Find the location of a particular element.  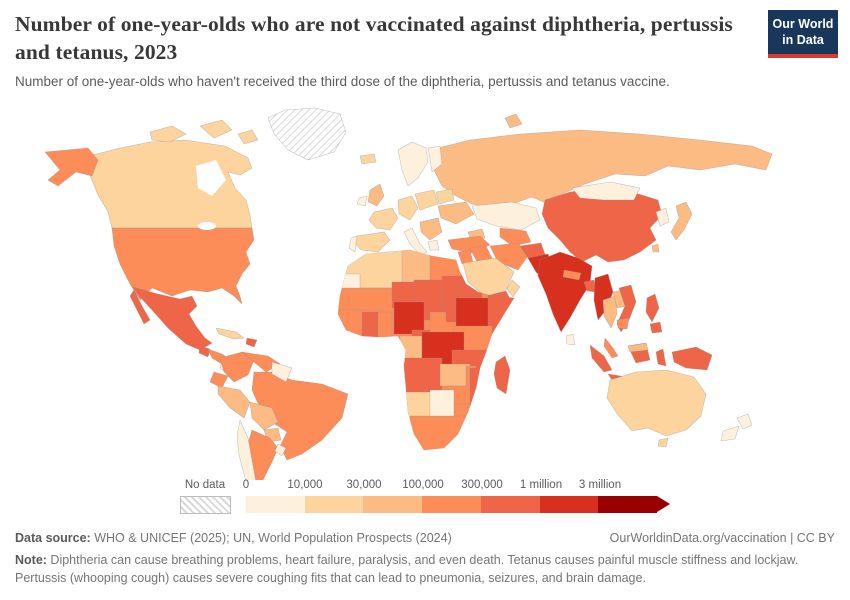

legend-bar-arrow is located at coordinates (663, 504).